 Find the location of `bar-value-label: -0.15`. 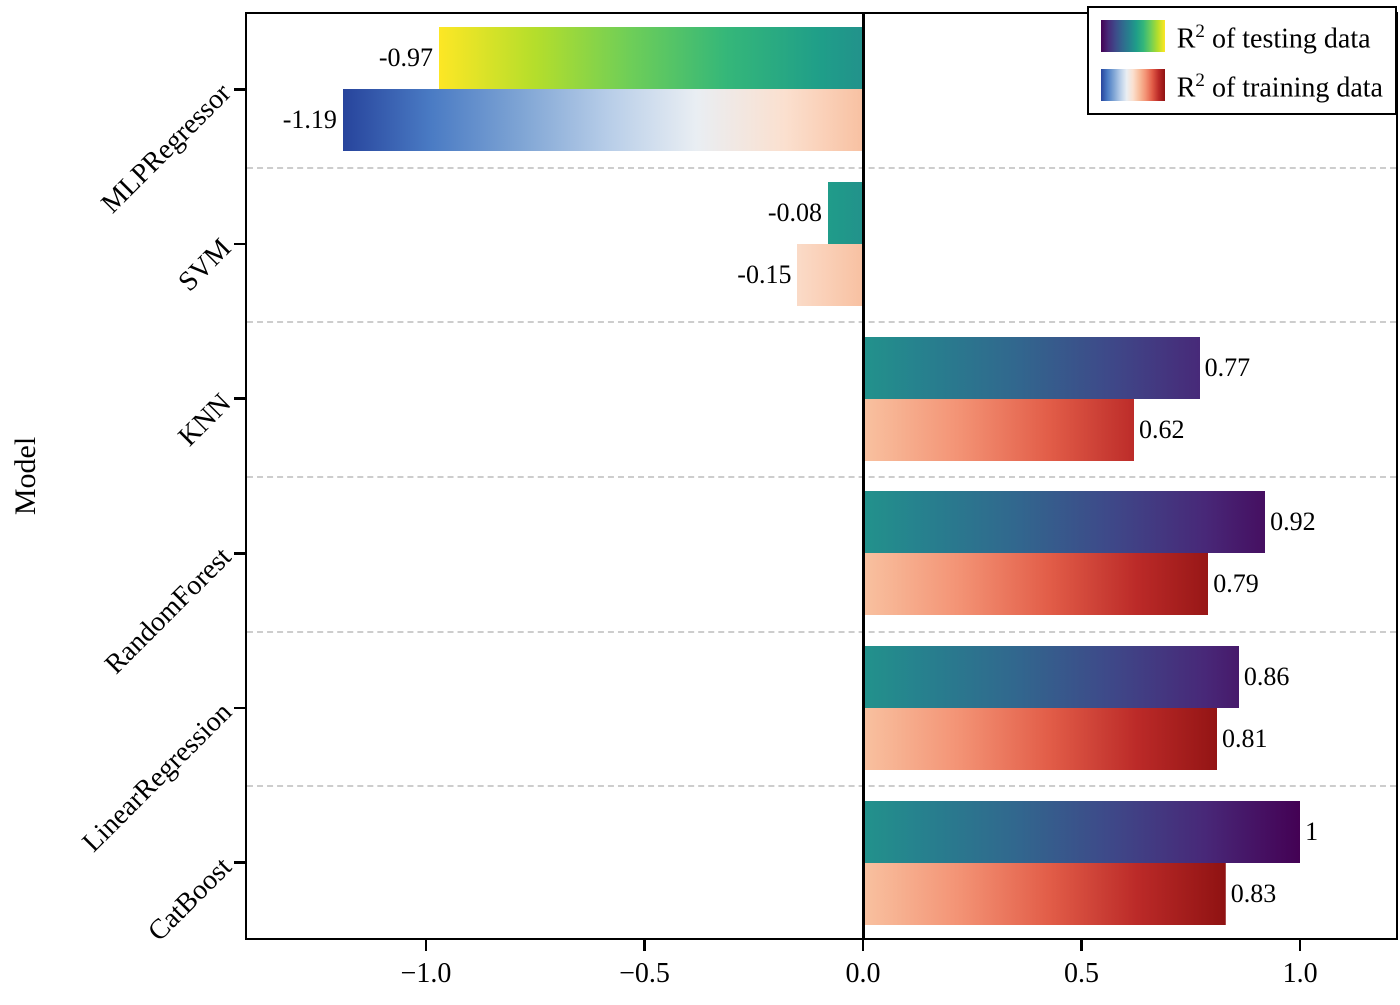

bar-value-label: -0.15 is located at coordinates (764, 274).